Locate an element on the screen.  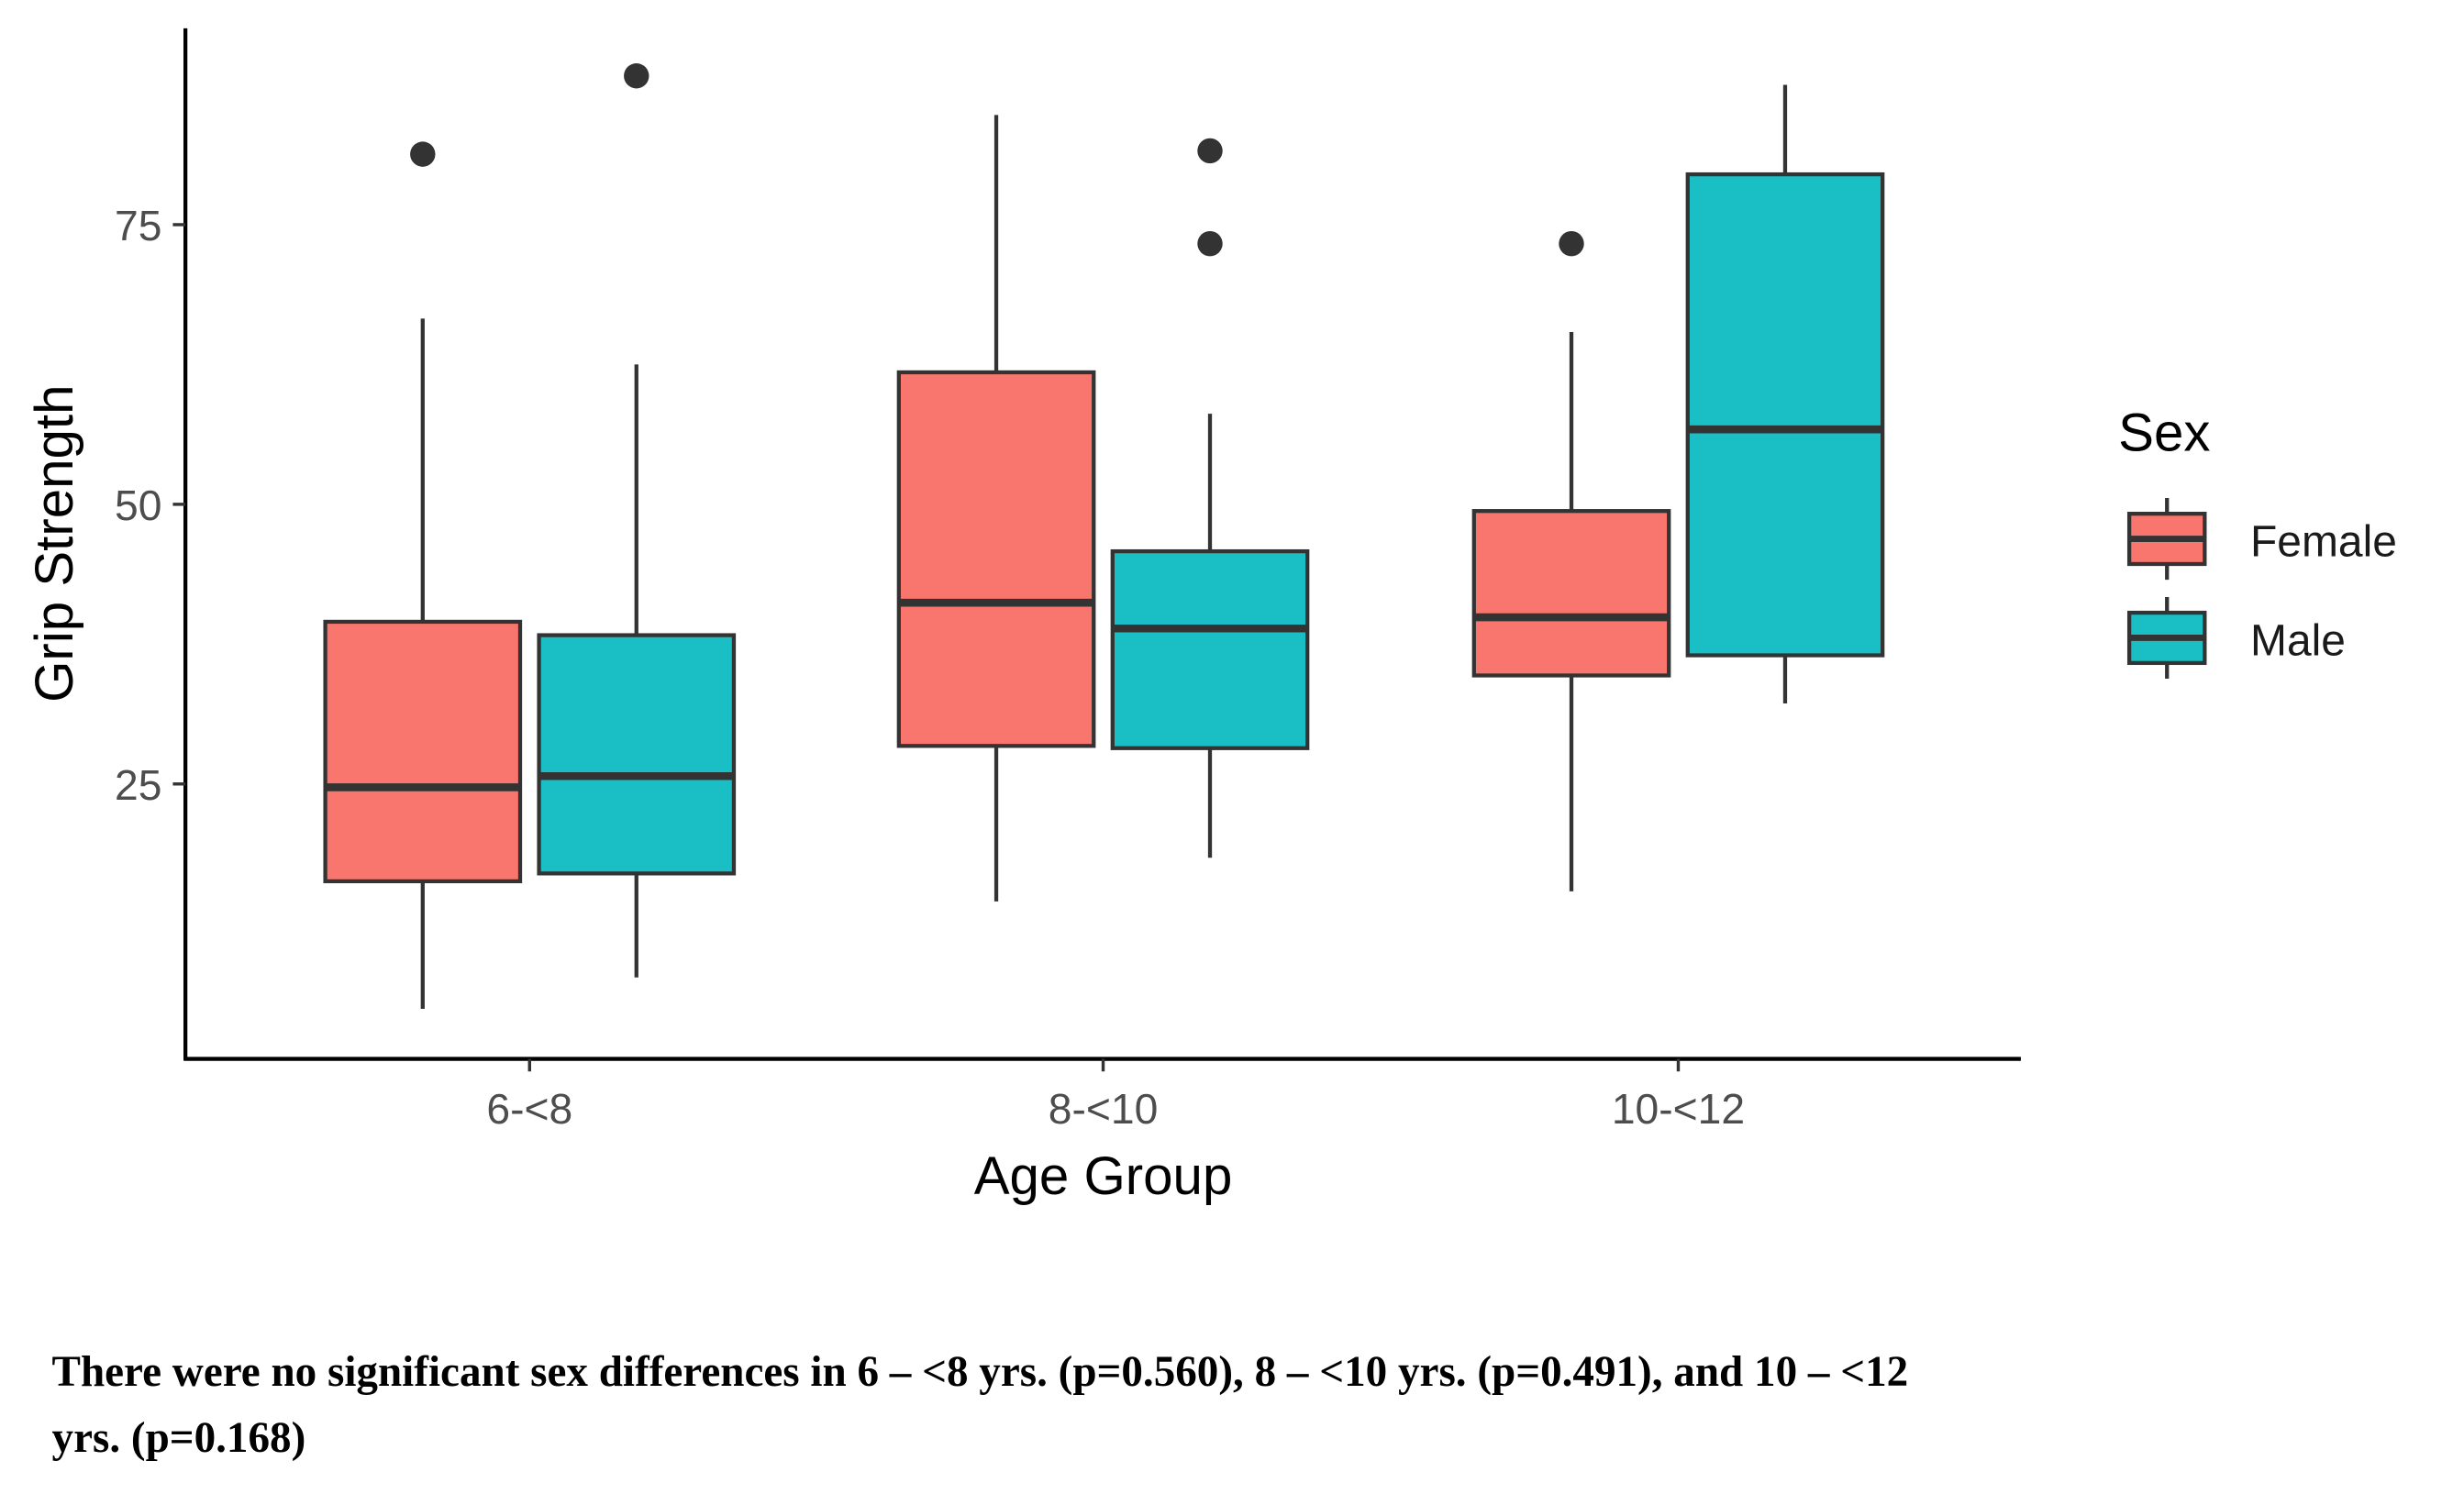
y-tick-label: 75 is located at coordinates (138, 225).